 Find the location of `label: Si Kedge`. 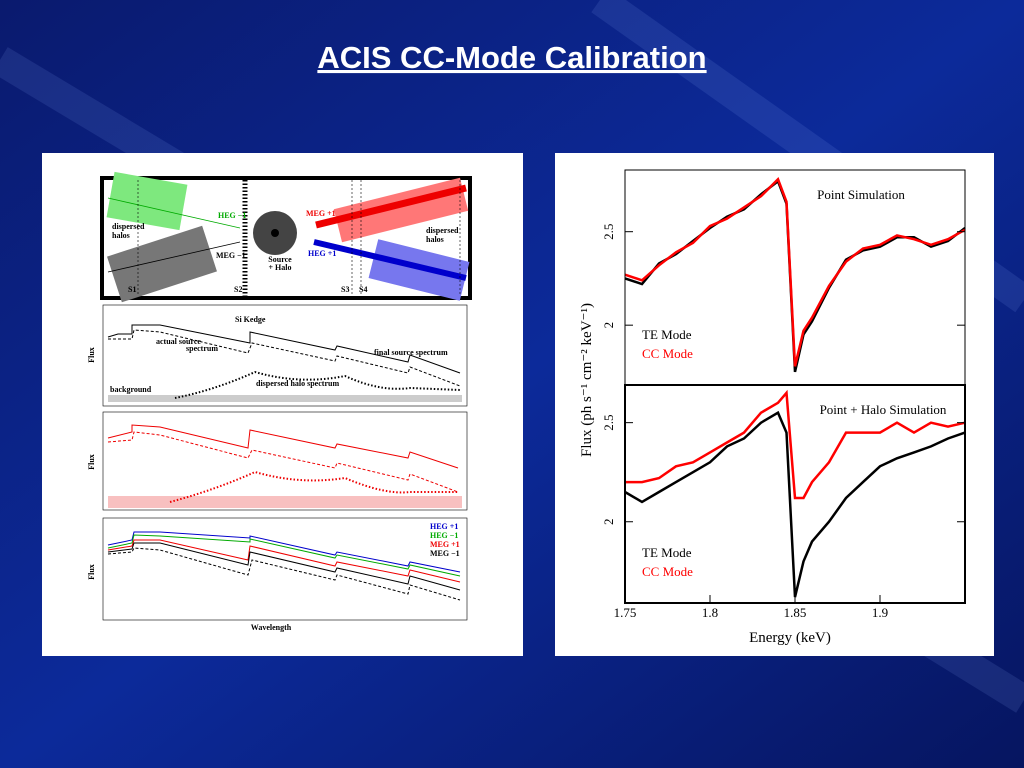

label: Si Kedge is located at coordinates (250, 319).